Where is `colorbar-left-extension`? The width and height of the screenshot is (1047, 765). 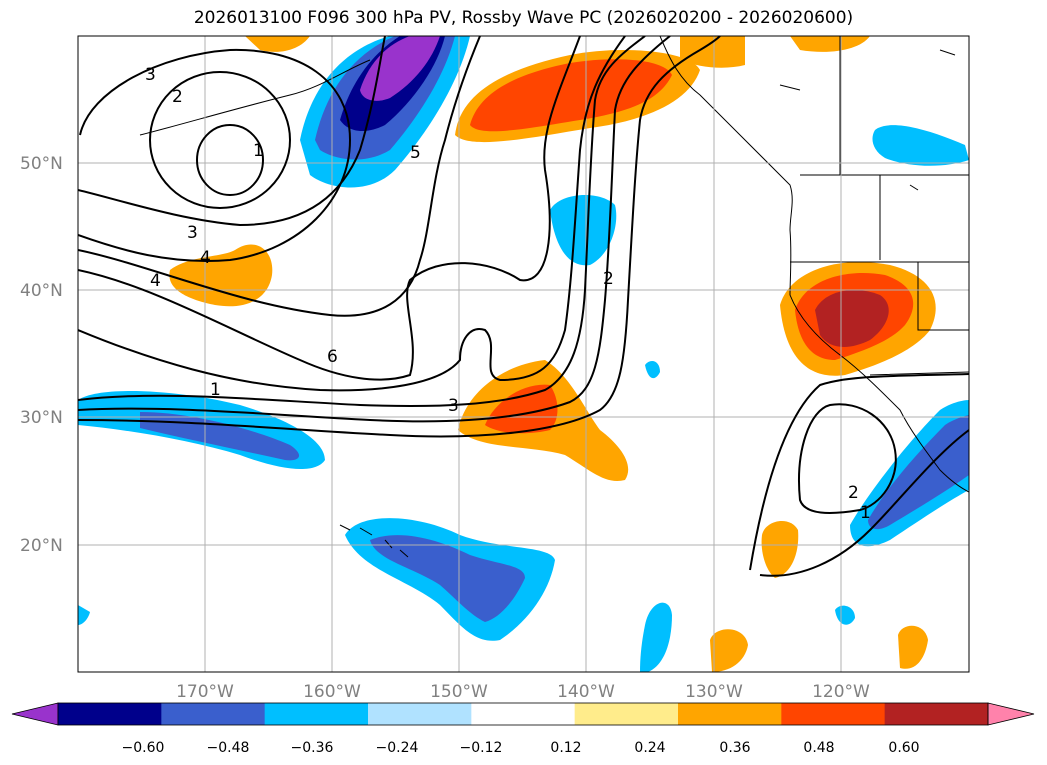 colorbar-left-extension is located at coordinates (35, 714).